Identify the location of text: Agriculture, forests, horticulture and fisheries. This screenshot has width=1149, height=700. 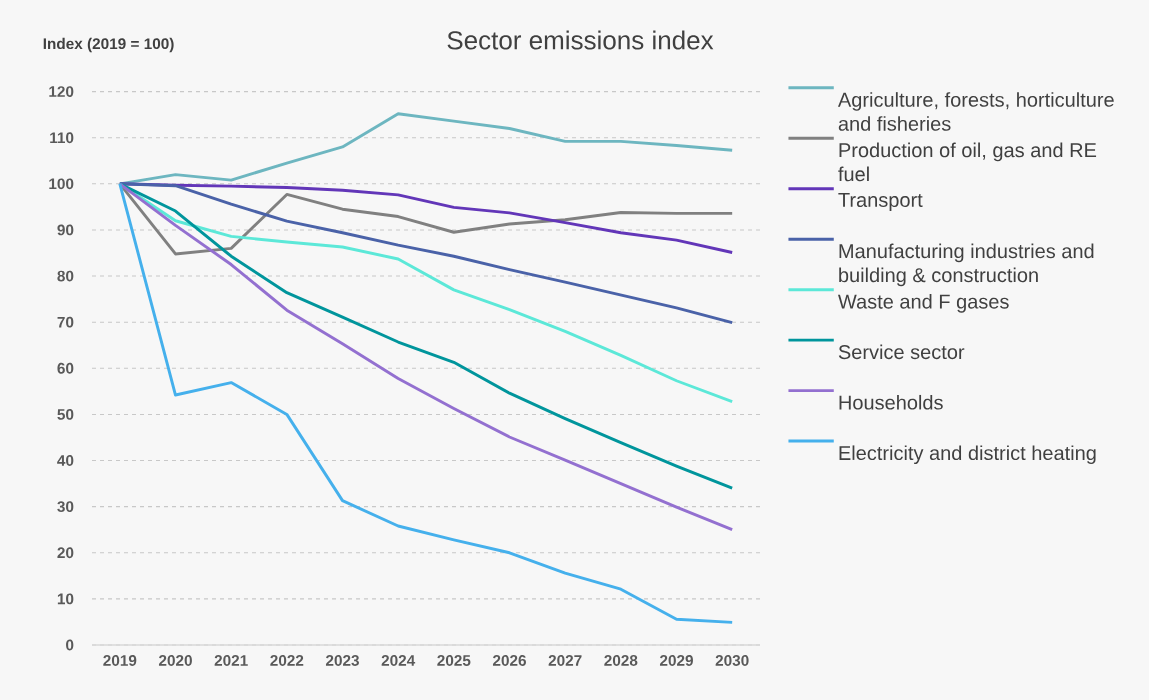
(975, 111).